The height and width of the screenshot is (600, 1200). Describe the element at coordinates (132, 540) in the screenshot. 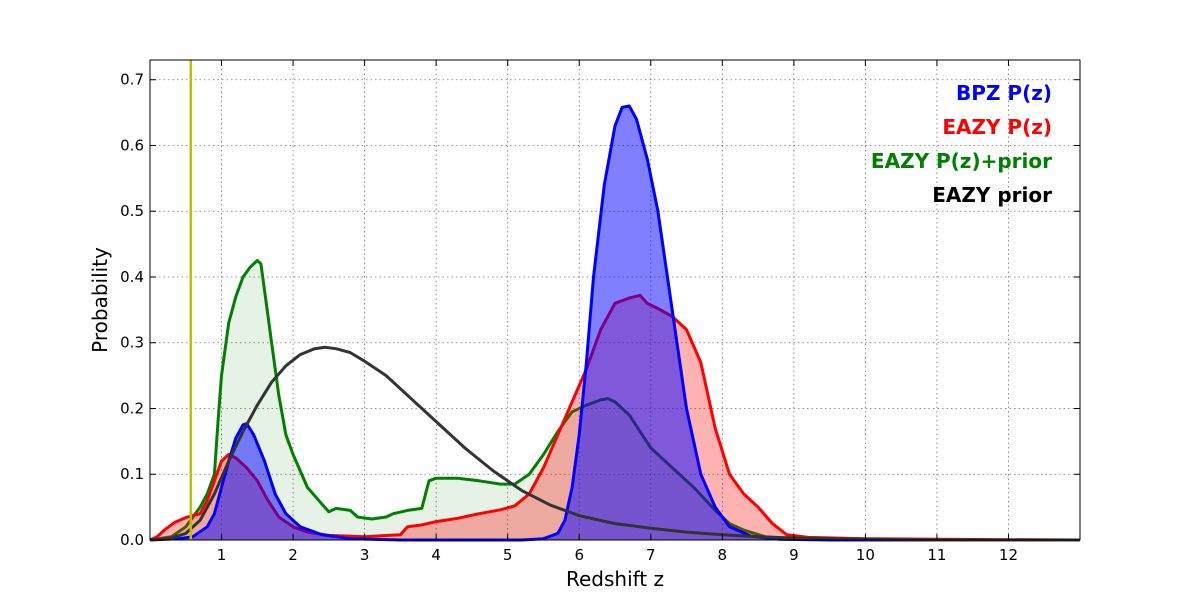

I see `y-tick-label: 0.0` at that location.